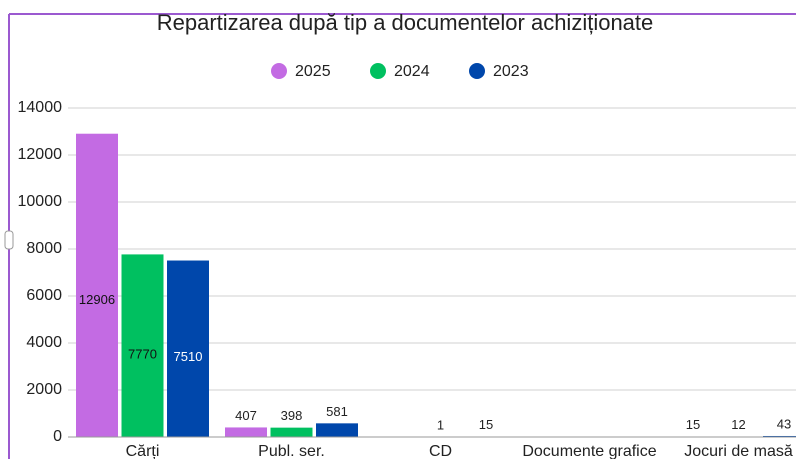  Describe the element at coordinates (40, 107) in the screenshot. I see `y-tick-label: 14000` at that location.